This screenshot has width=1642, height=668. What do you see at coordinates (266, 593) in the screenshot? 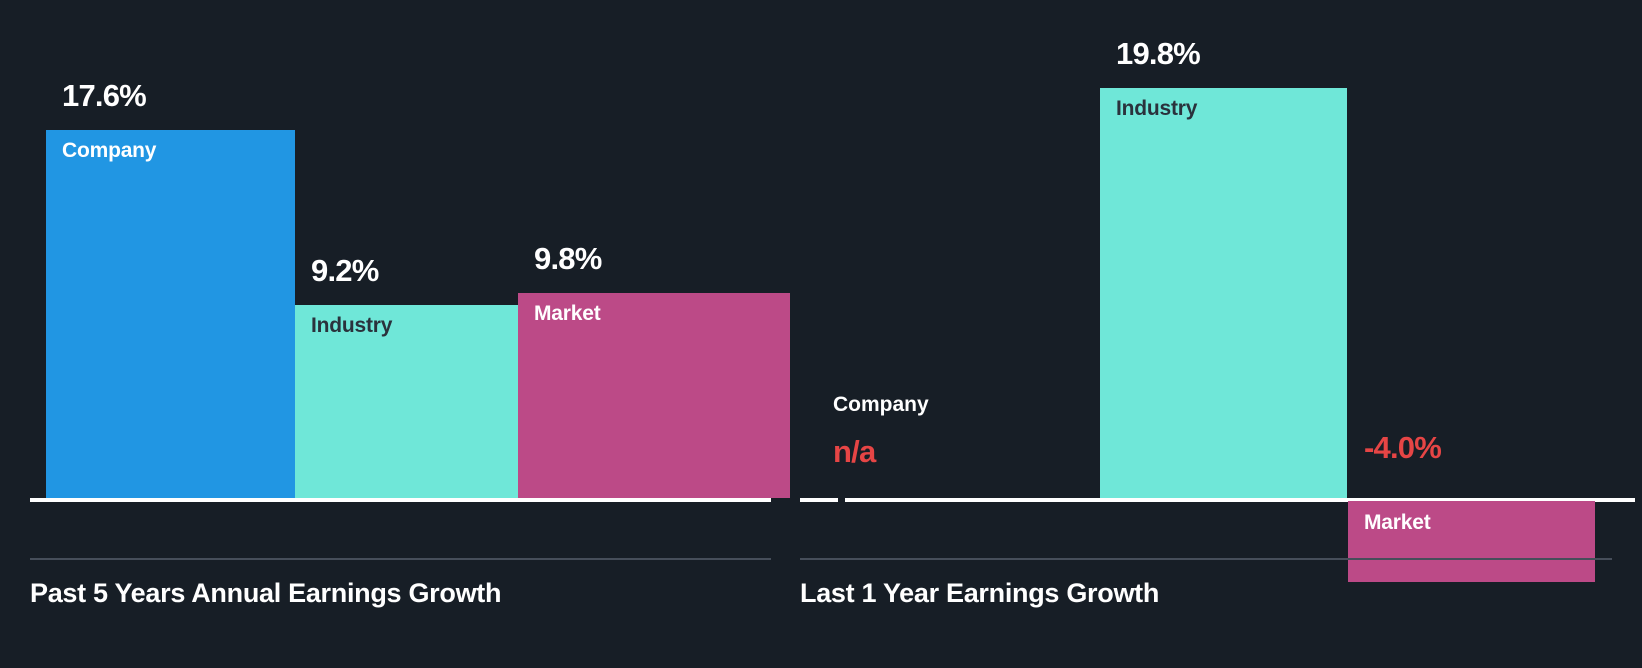
I see `chart-title-left: Past 5 Years Annual Earnings Growth` at bounding box center [266, 593].